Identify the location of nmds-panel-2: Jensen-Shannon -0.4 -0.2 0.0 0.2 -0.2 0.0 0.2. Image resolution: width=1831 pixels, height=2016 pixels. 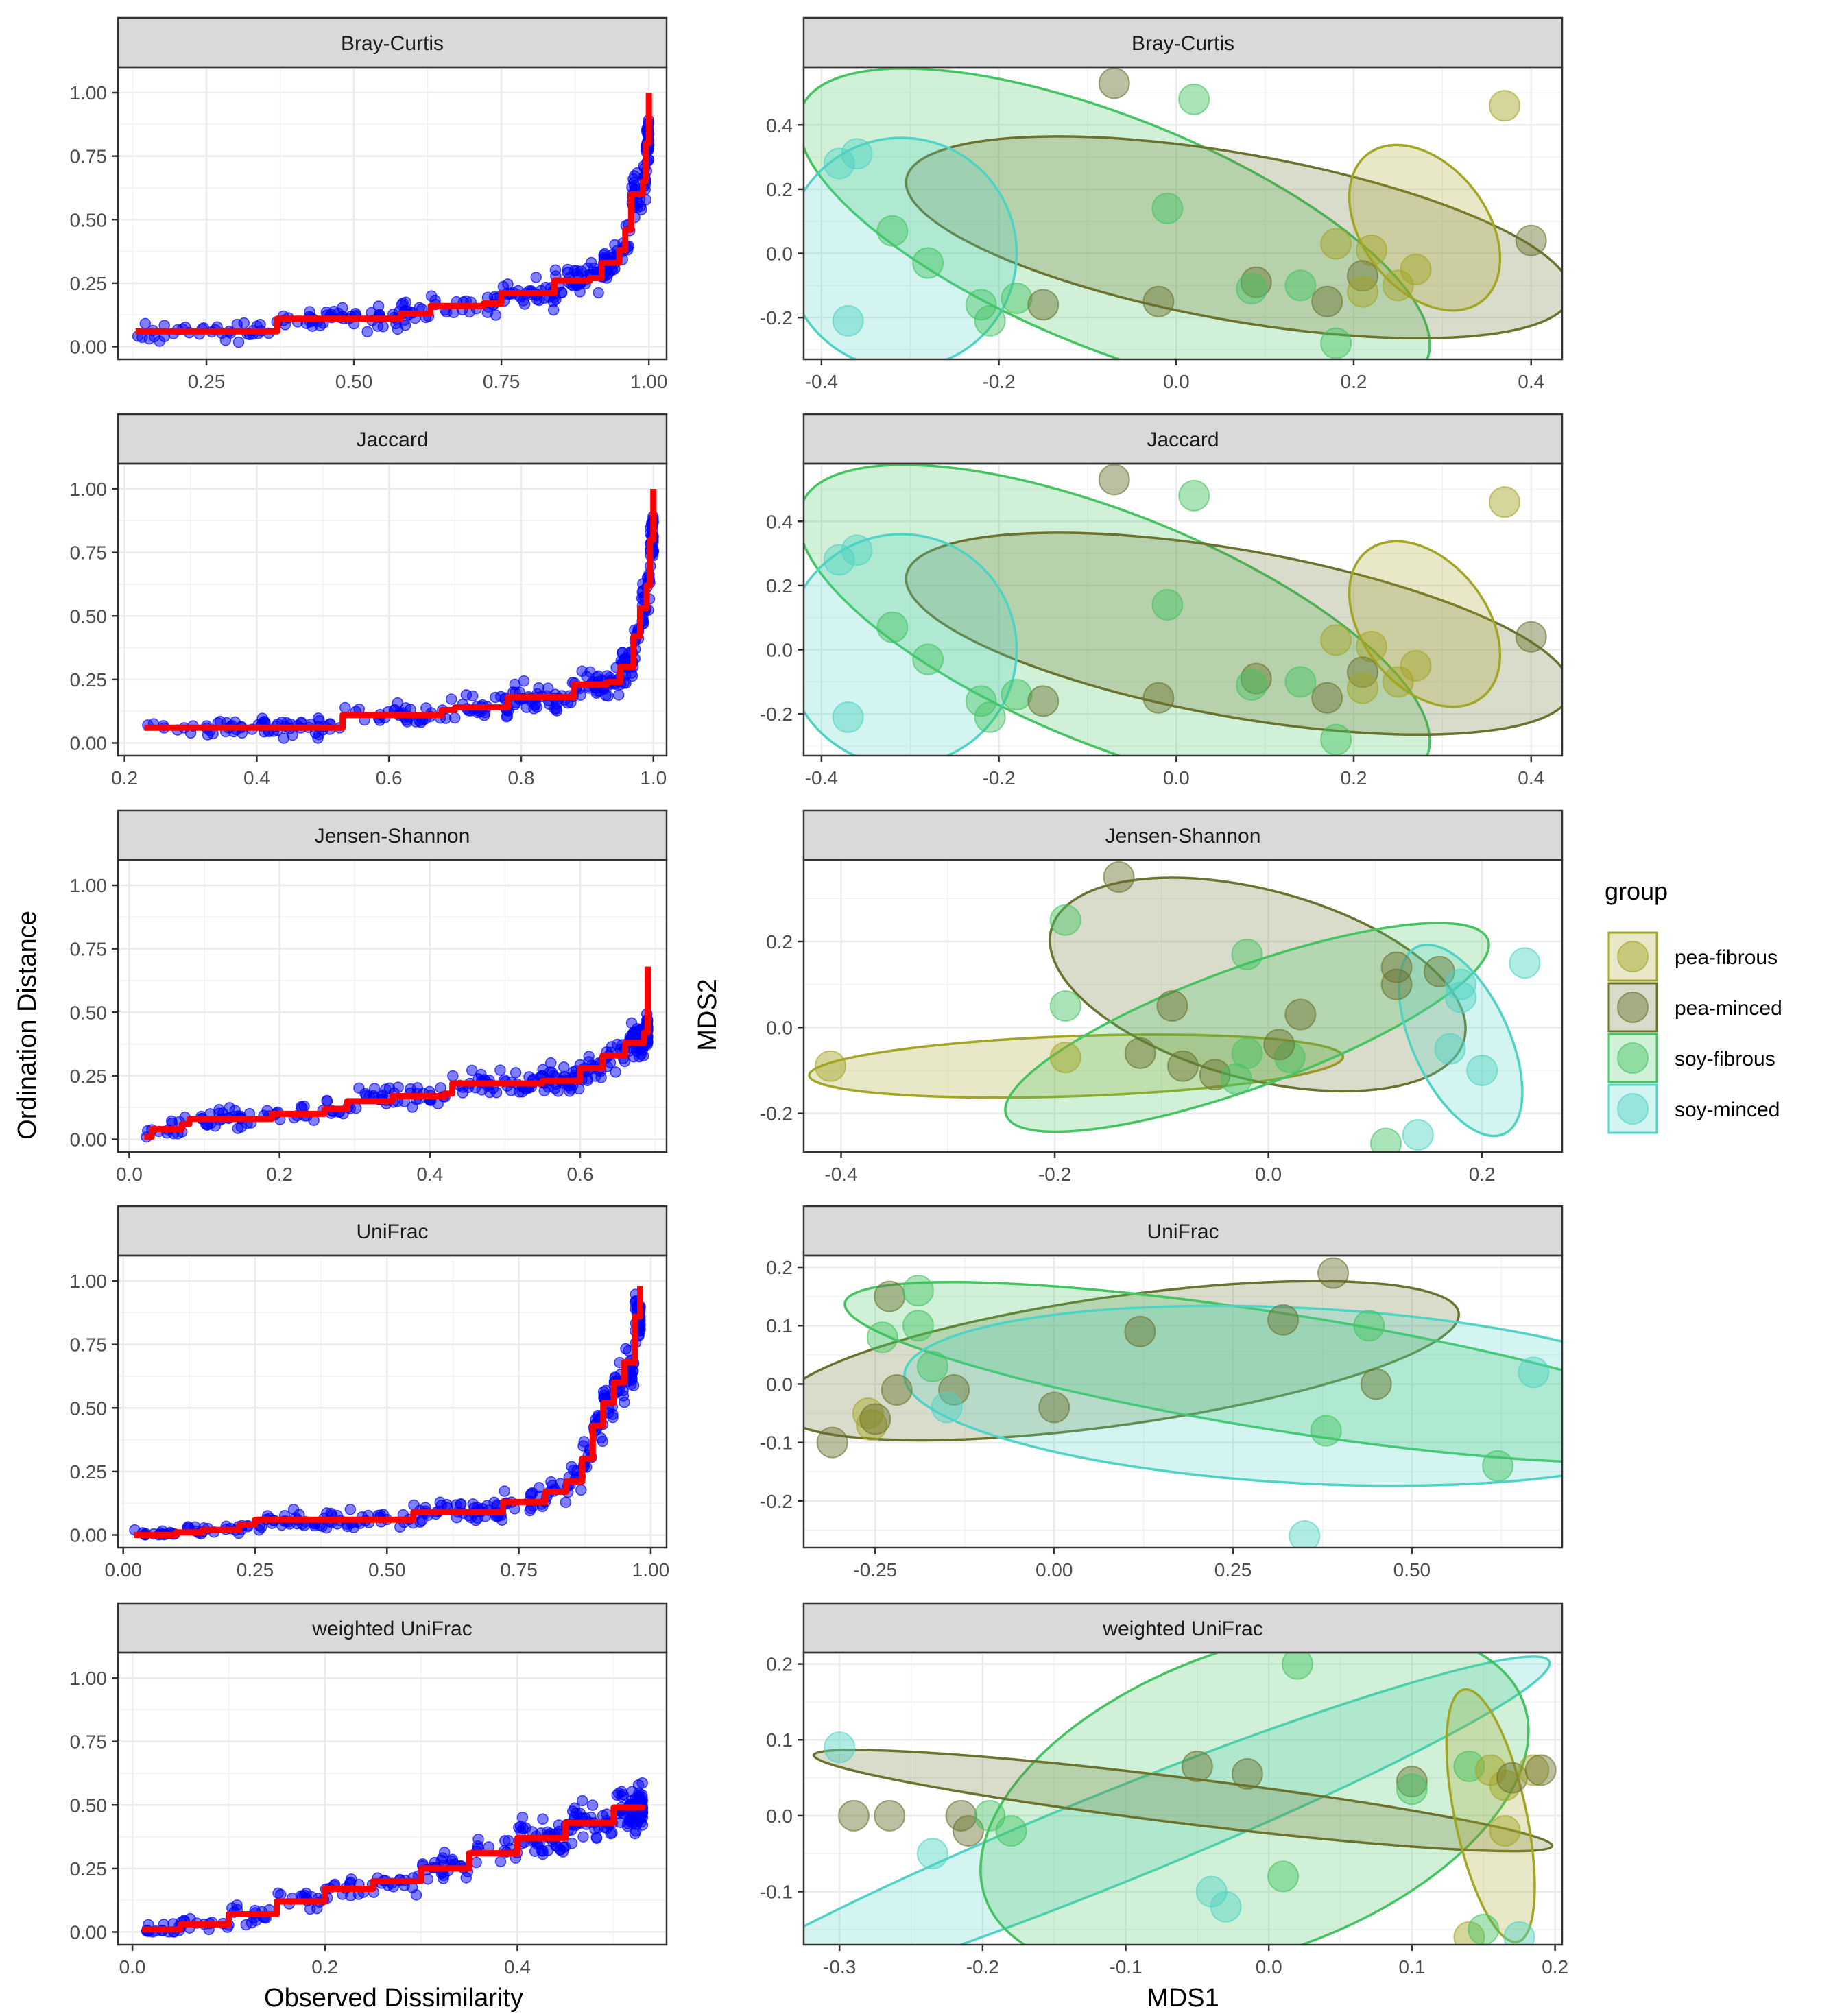
(1162, 997).